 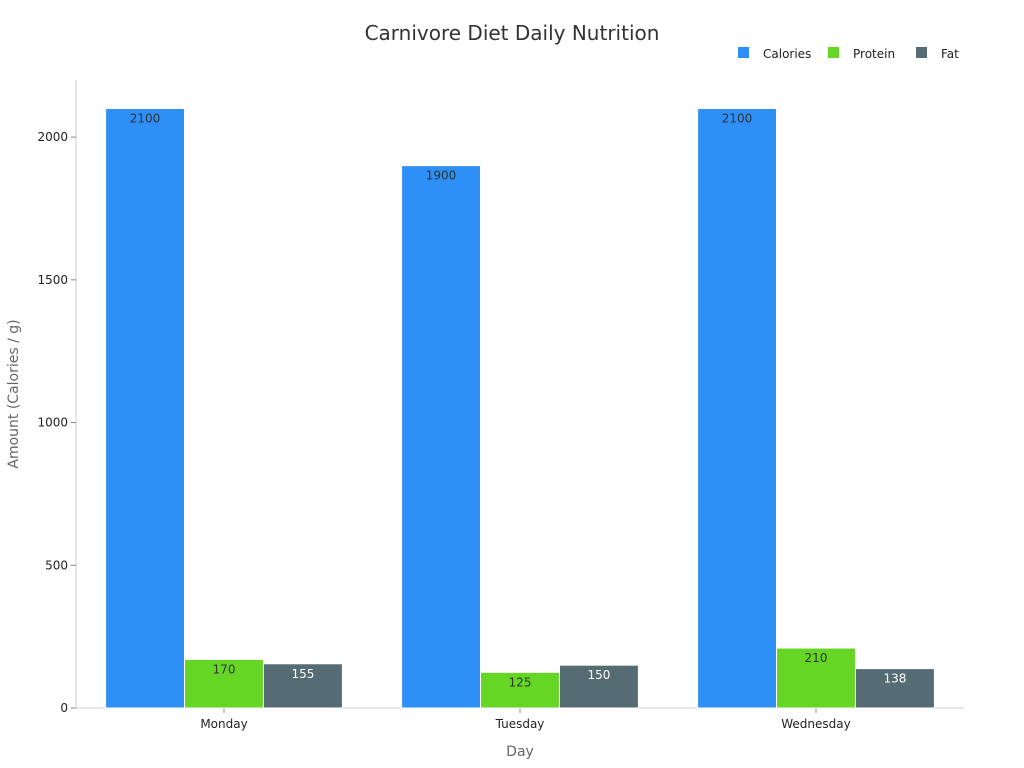 What do you see at coordinates (737, 119) in the screenshot?
I see `data-label-calories-wednesday: 2100` at bounding box center [737, 119].